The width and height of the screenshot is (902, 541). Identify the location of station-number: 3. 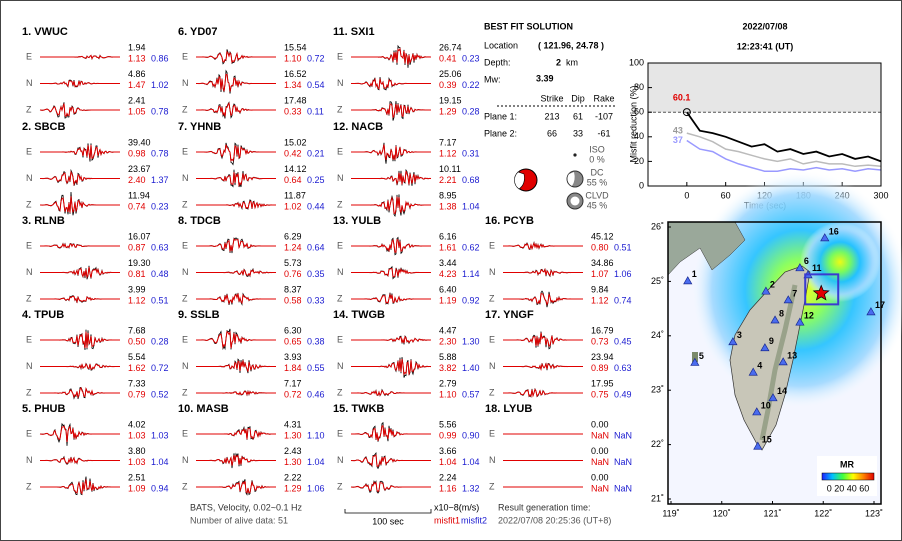
(739, 335).